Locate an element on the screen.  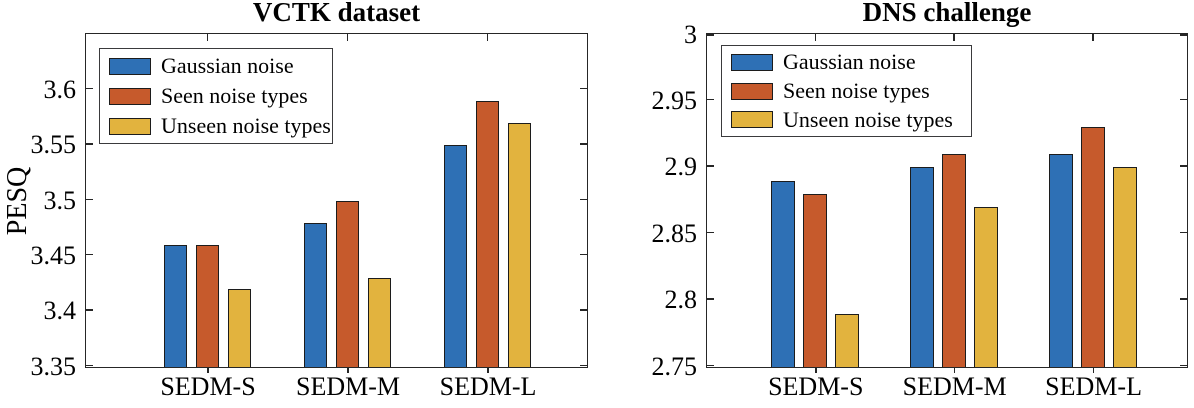
y-tick-label: 3.55 is located at coordinates (53, 145).